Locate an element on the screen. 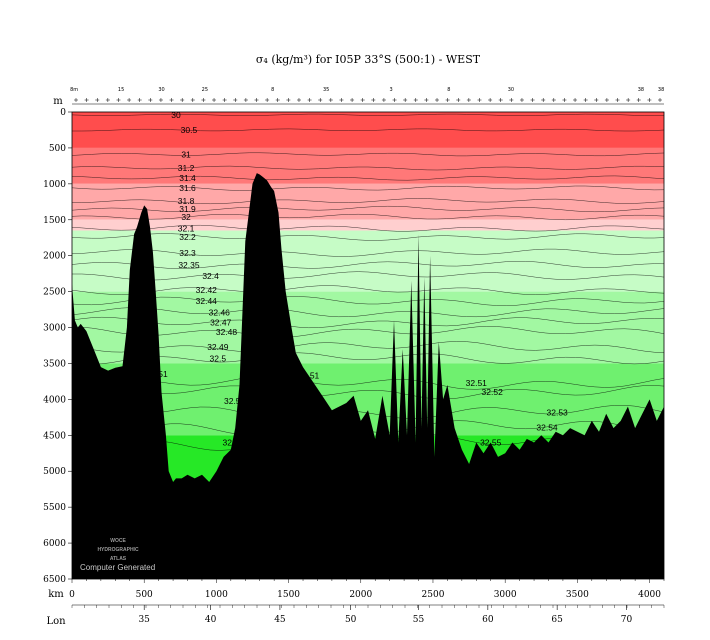 The height and width of the screenshot is (640, 710). lon-tick-label: 50 is located at coordinates (351, 620).